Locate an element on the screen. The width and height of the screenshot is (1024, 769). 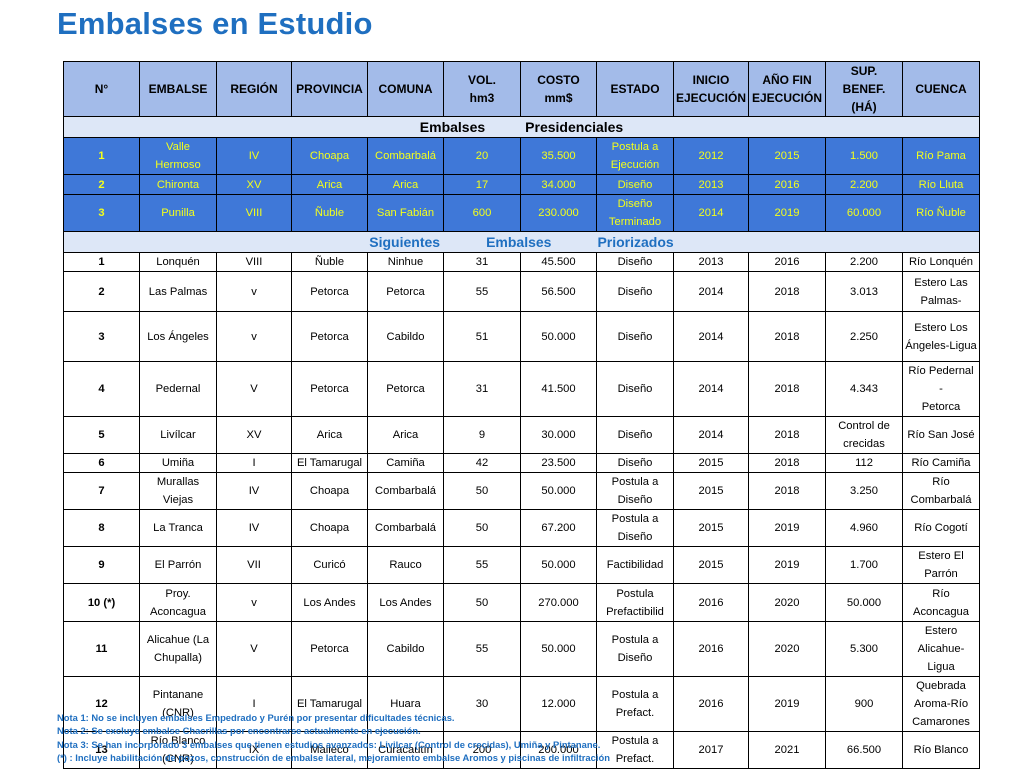
section-presidenciales: Embalses Presidenciales is located at coordinates (521, 127).